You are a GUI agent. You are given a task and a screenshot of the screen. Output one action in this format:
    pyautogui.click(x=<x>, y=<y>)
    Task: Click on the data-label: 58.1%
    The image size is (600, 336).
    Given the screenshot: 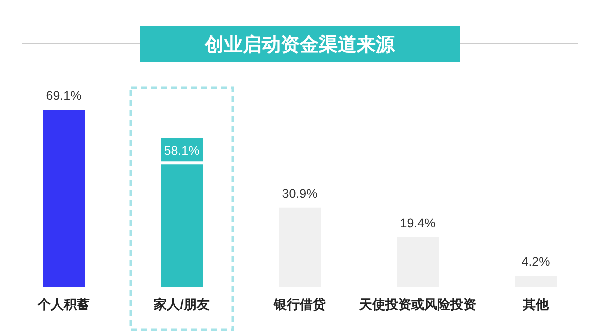 What is the action you would take?
    pyautogui.click(x=182, y=151)
    